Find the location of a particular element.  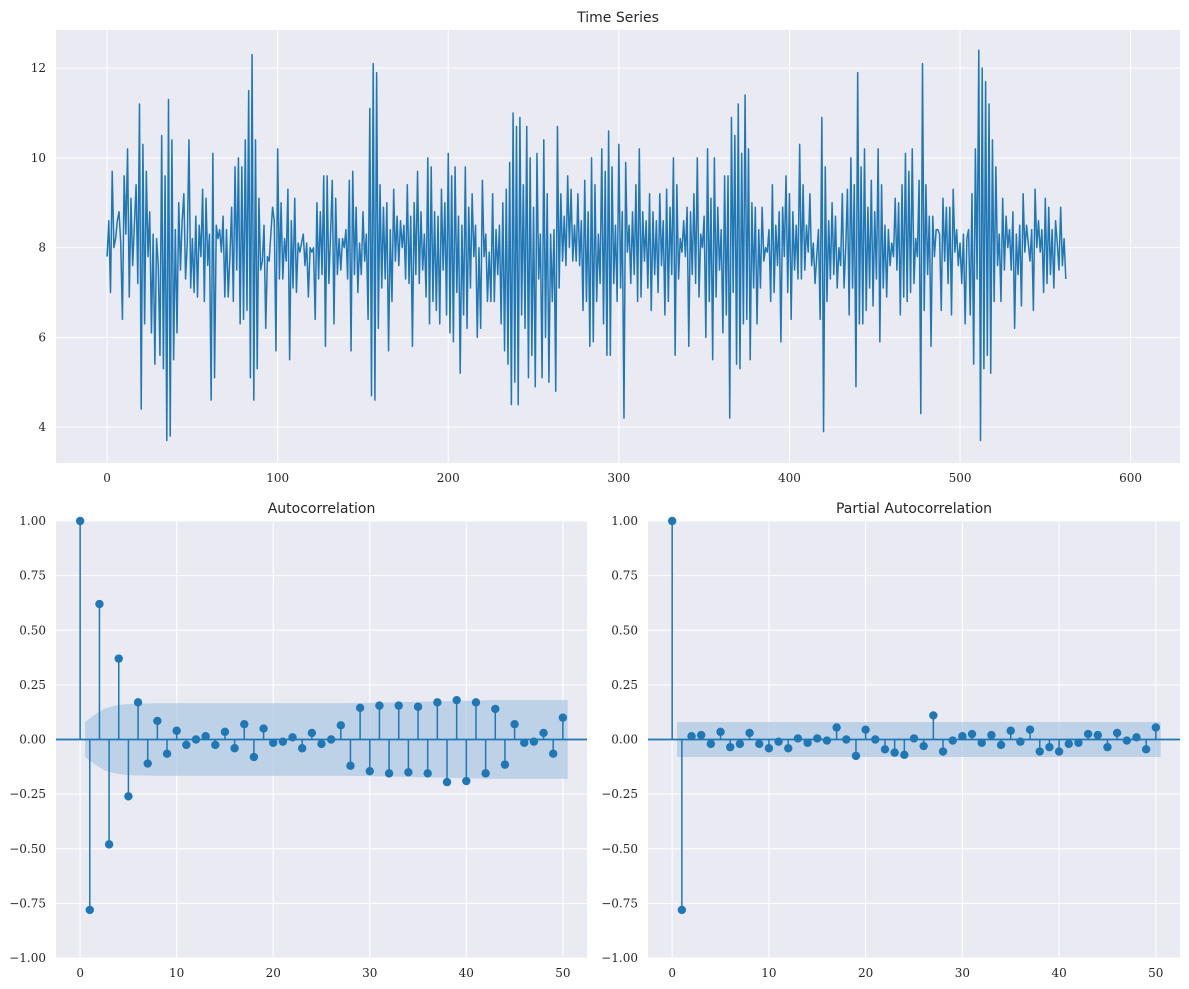

autocorrelation-title: Autocorrelation is located at coordinates (322, 509).